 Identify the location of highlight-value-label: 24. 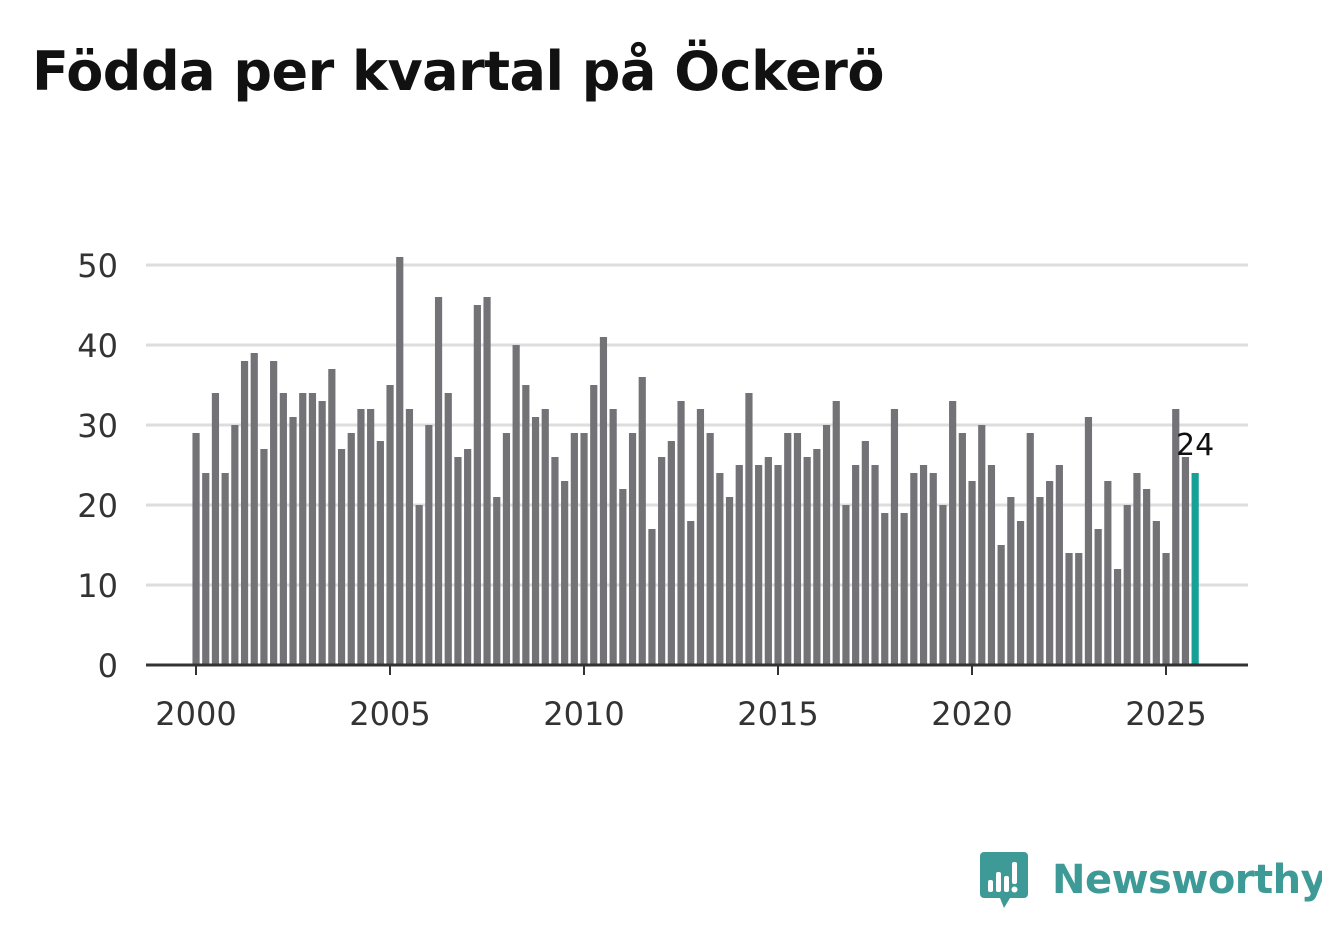
(1195, 445).